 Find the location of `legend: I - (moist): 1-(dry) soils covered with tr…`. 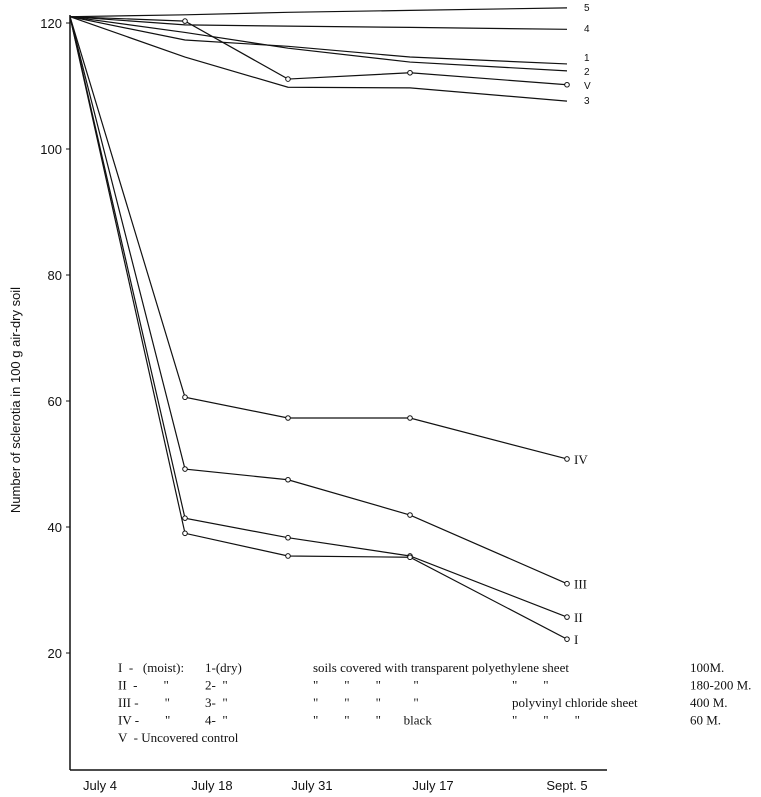

legend: I - (moist): 1-(dry) soils covered with tr… is located at coordinates (434, 702).